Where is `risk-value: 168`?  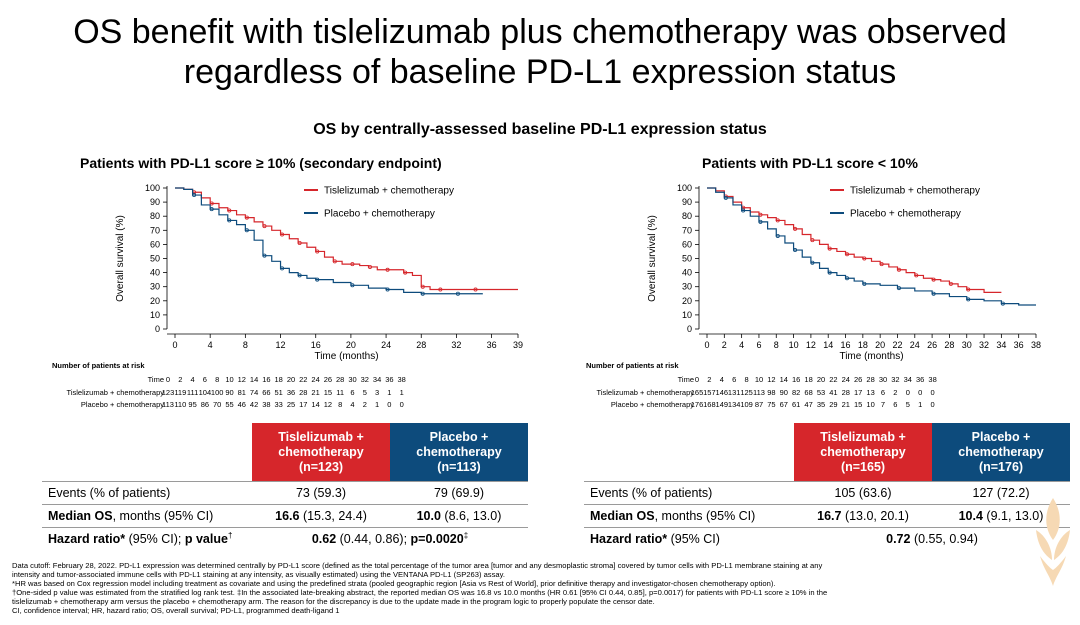
risk-value: 168 is located at coordinates (709, 404).